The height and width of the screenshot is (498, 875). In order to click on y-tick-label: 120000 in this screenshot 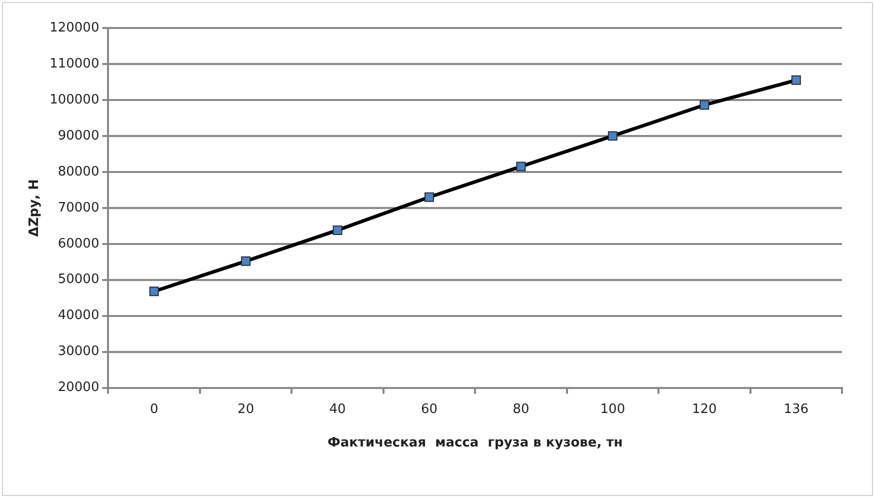, I will do `click(75, 28)`.